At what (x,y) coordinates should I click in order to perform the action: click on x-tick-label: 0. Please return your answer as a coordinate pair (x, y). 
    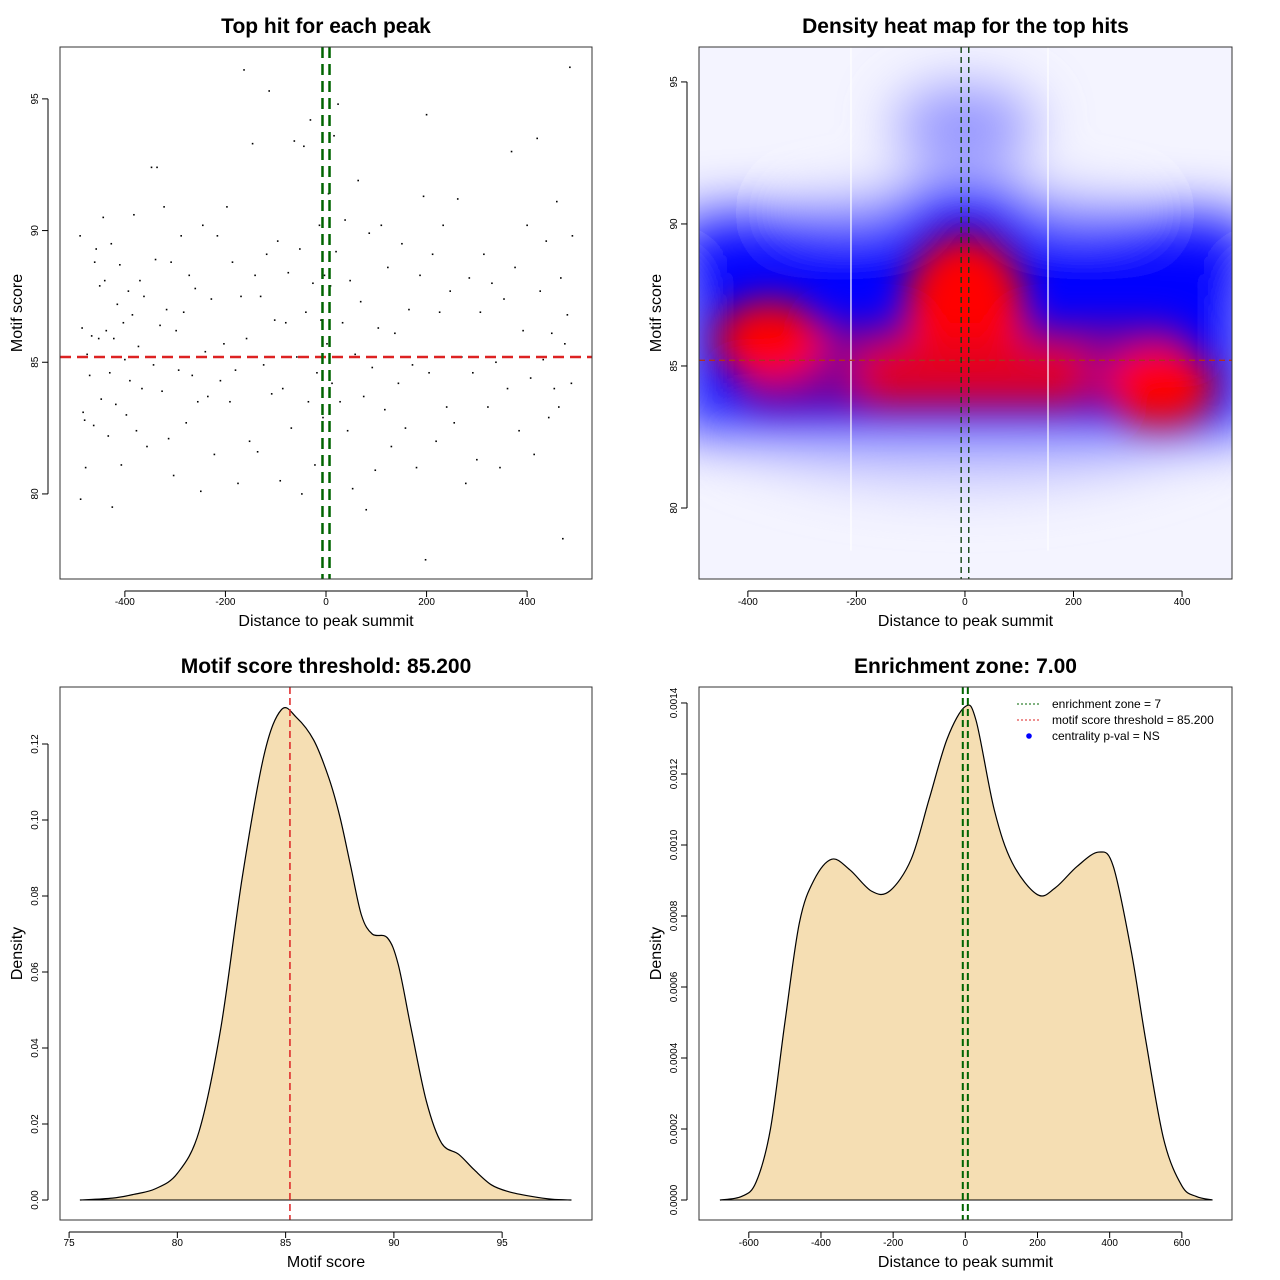
    Looking at the image, I should click on (966, 1243).